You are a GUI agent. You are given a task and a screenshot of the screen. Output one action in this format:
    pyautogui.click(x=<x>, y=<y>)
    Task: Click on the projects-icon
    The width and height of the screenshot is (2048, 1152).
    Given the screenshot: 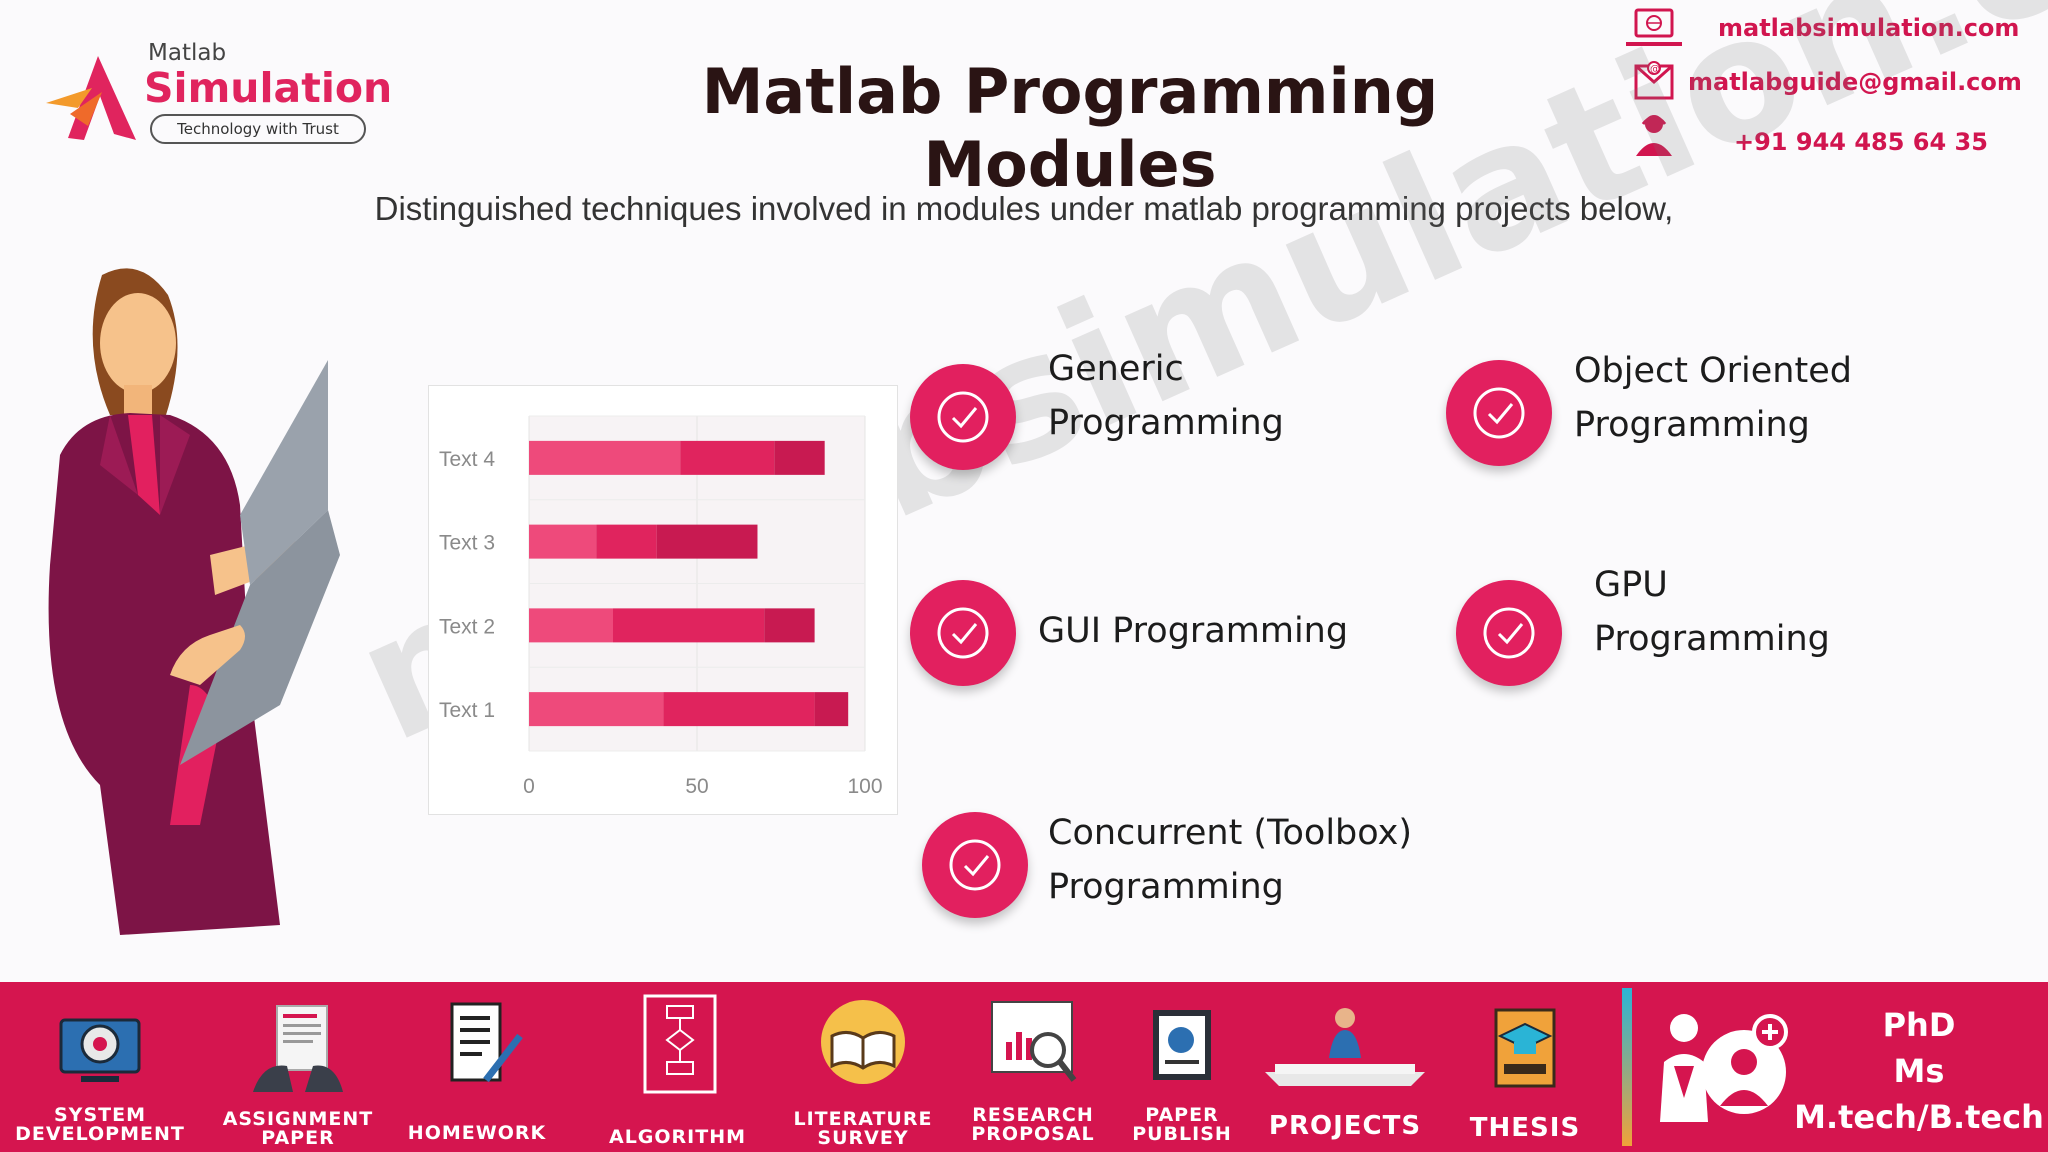 What is the action you would take?
    pyautogui.click(x=1345, y=1047)
    